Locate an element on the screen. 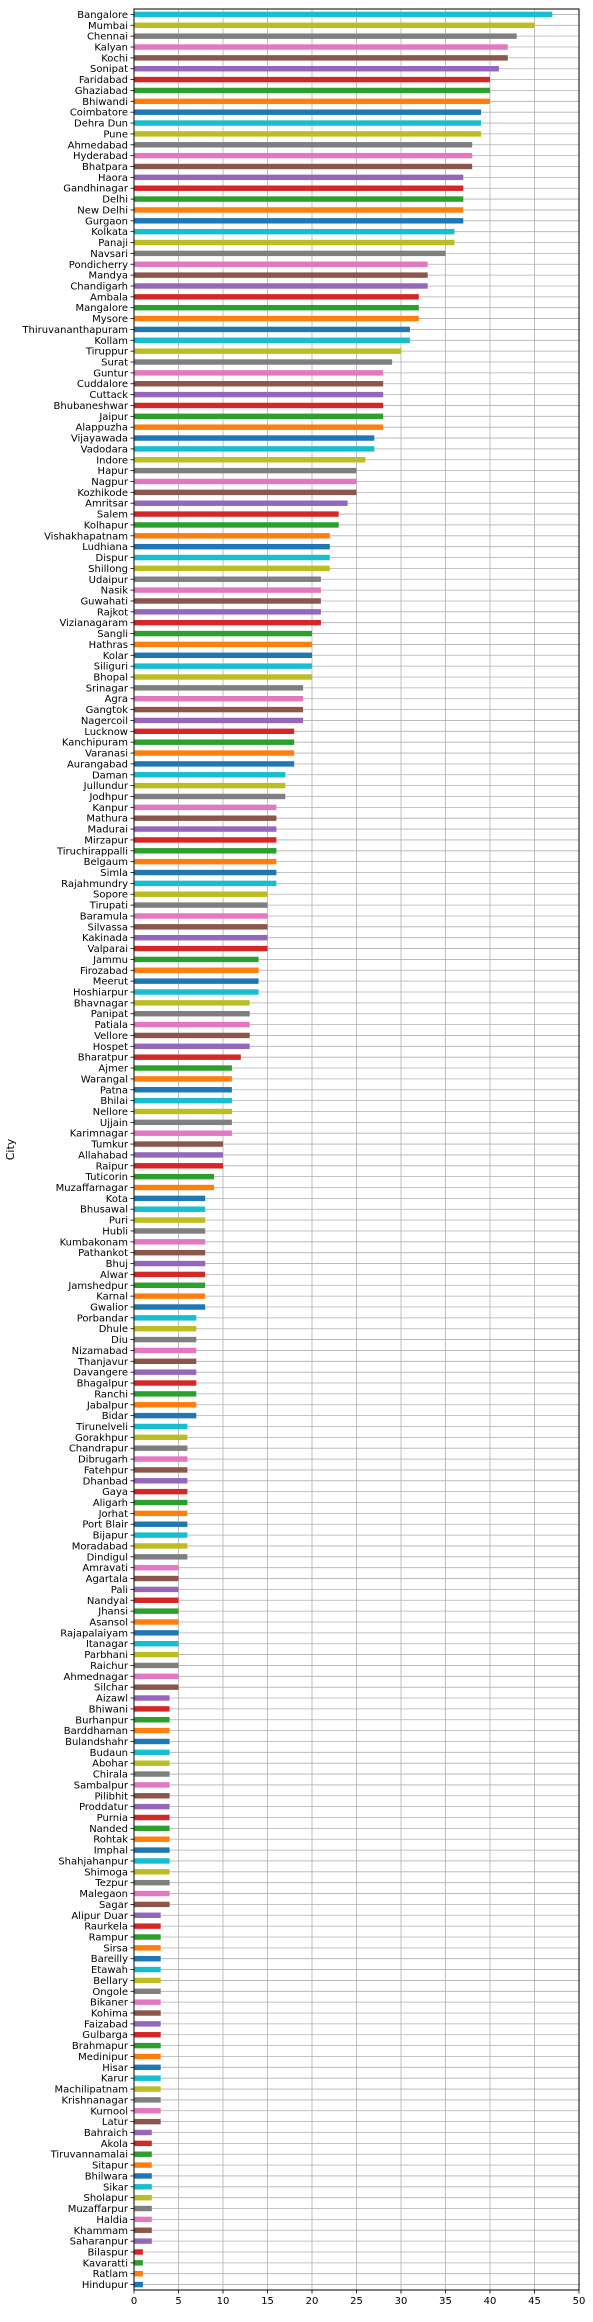  y-tick-label: Gurgaon is located at coordinates (106, 221).